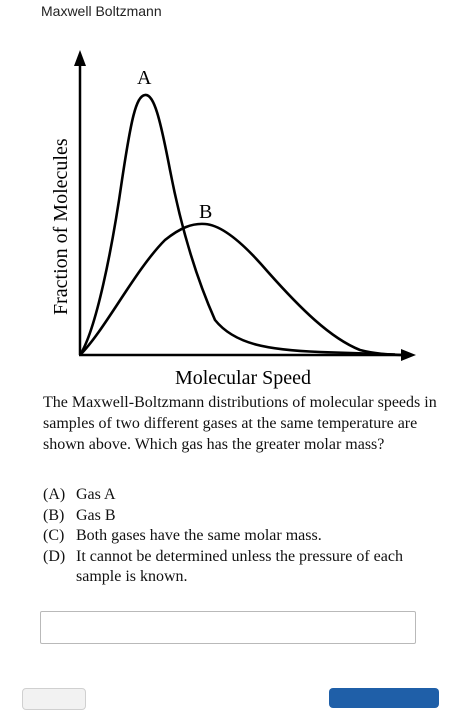  I want to click on option-b: (B) Gas B, so click(240, 516).